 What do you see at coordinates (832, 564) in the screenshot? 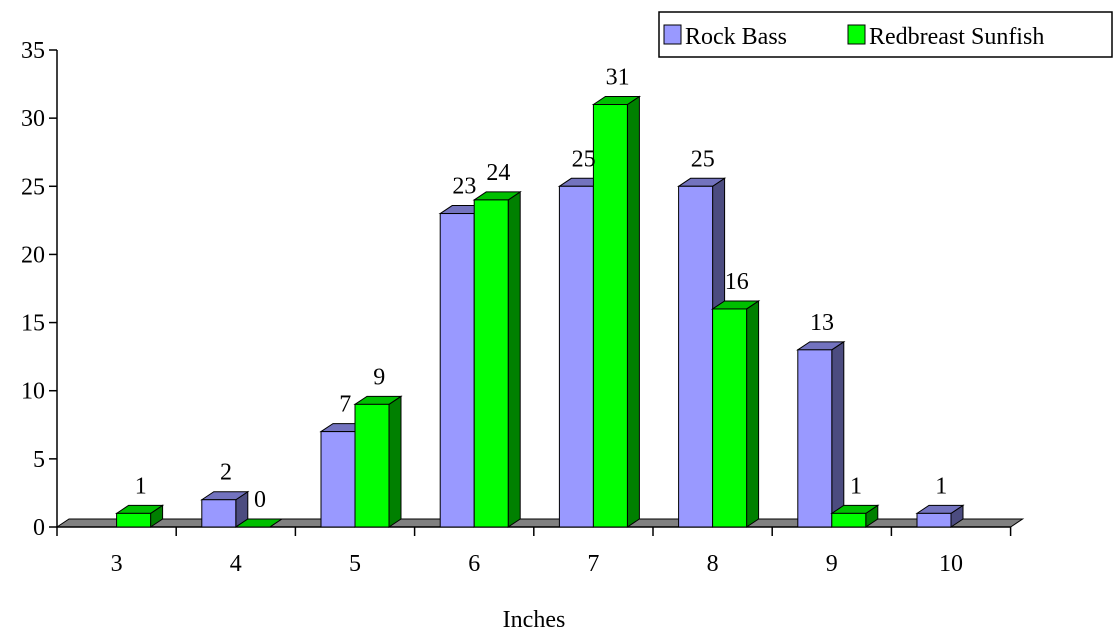
I see `x-tick-label: 9` at bounding box center [832, 564].